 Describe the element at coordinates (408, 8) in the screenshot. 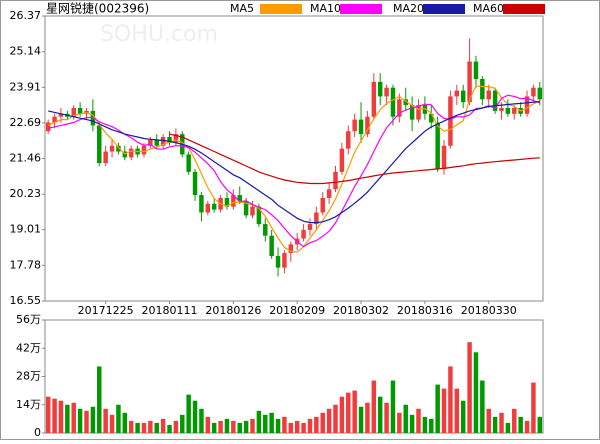

I see `legend-label: MA20` at that location.